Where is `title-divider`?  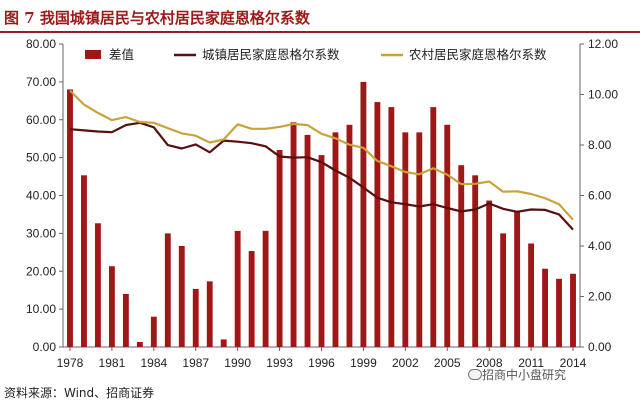 title-divider is located at coordinates (320, 32).